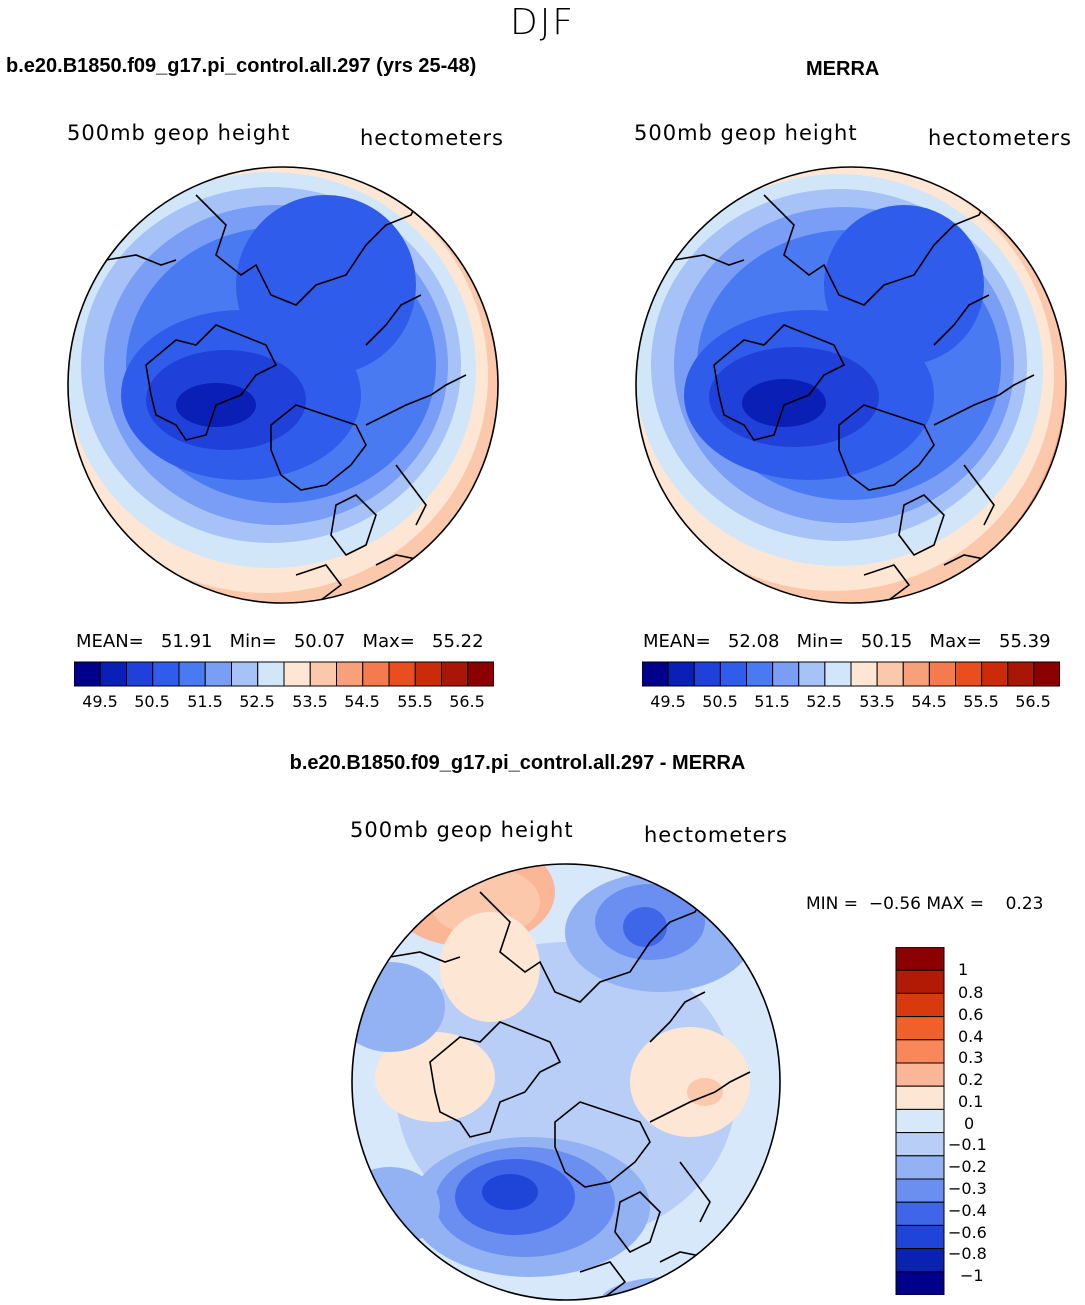 The width and height of the screenshot is (1085, 1305). I want to click on right-stats: MEAN= 52.08 Min= 50.15 Max= 55.39, so click(847, 641).